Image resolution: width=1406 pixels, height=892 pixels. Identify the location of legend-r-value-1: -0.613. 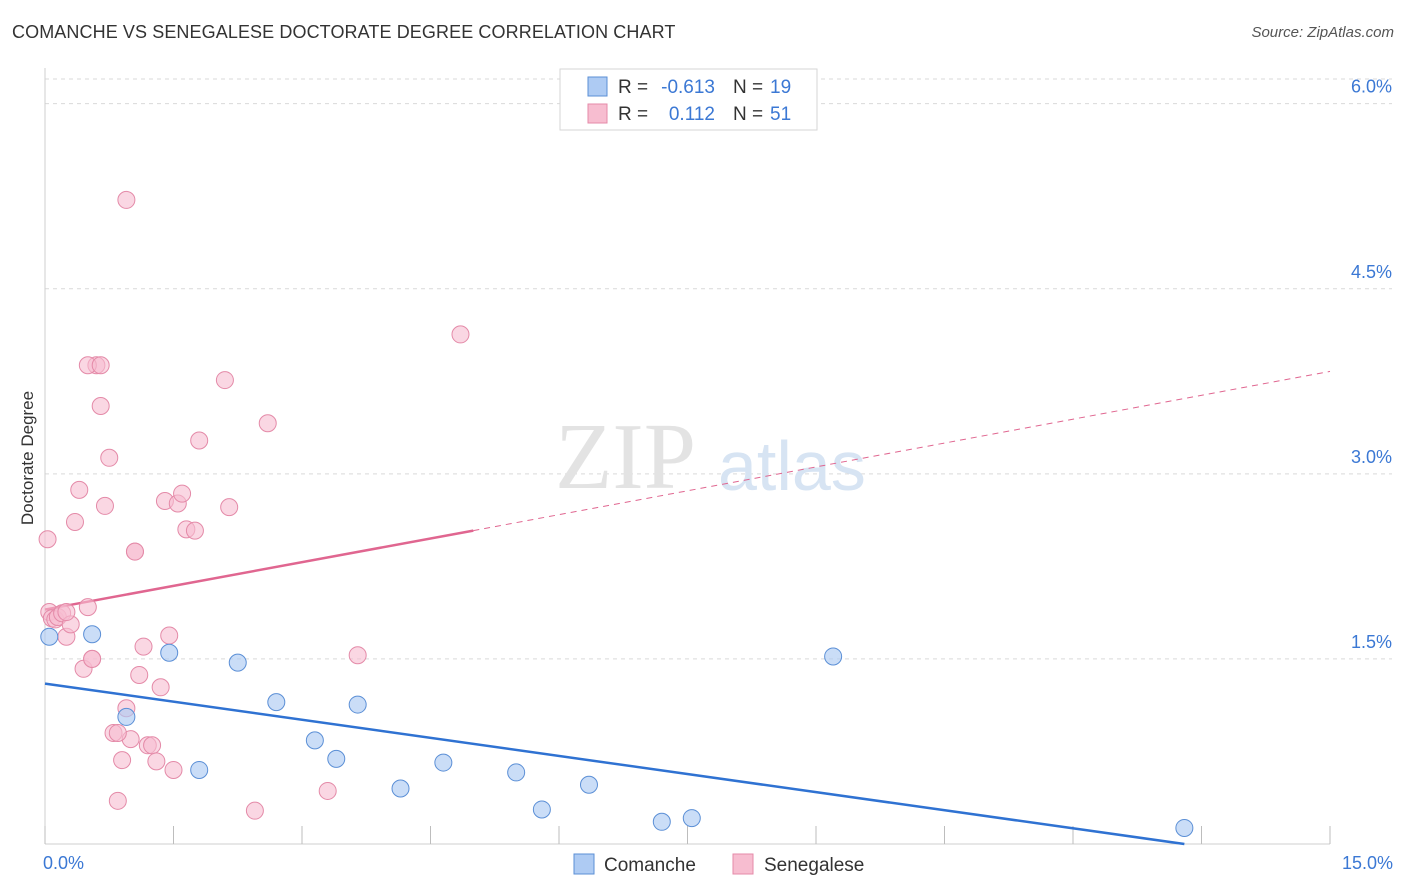
(688, 87).